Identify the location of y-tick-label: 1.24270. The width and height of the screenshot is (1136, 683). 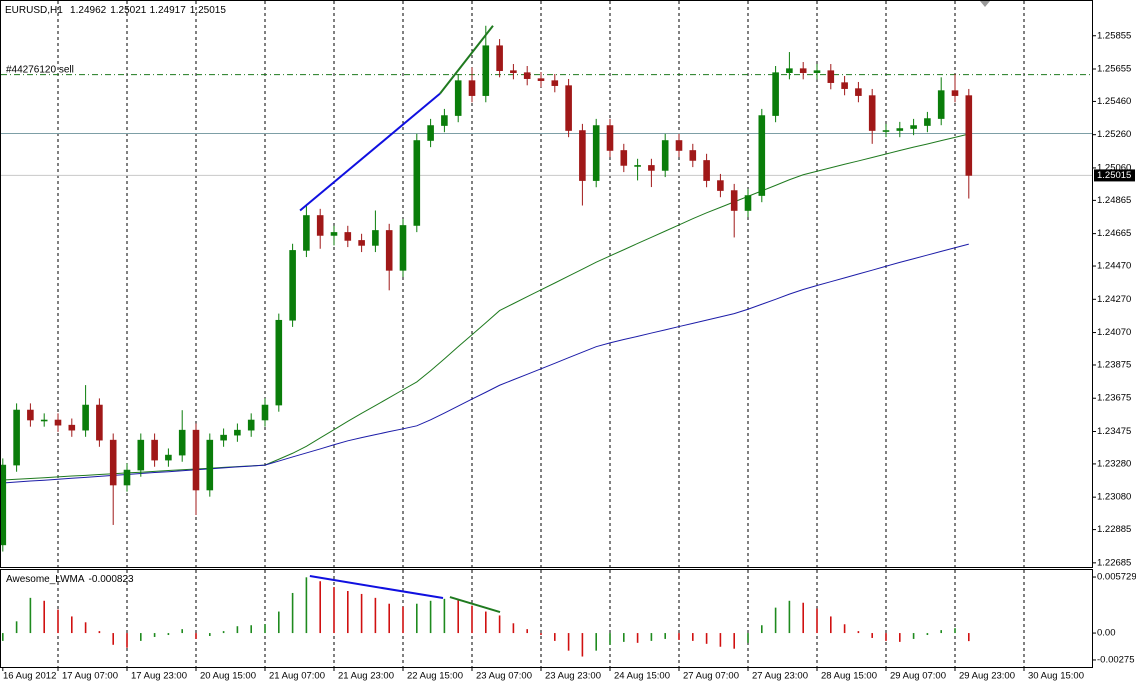
(1114, 299).